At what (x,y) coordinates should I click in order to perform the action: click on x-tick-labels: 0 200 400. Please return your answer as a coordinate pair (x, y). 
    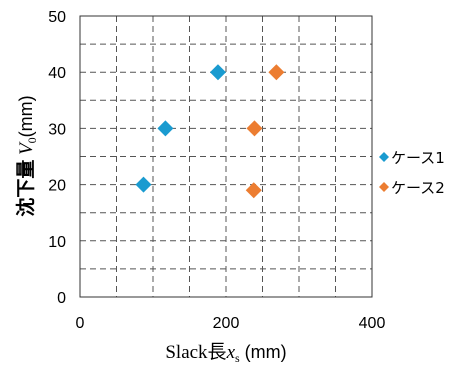
    Looking at the image, I should click on (231, 323).